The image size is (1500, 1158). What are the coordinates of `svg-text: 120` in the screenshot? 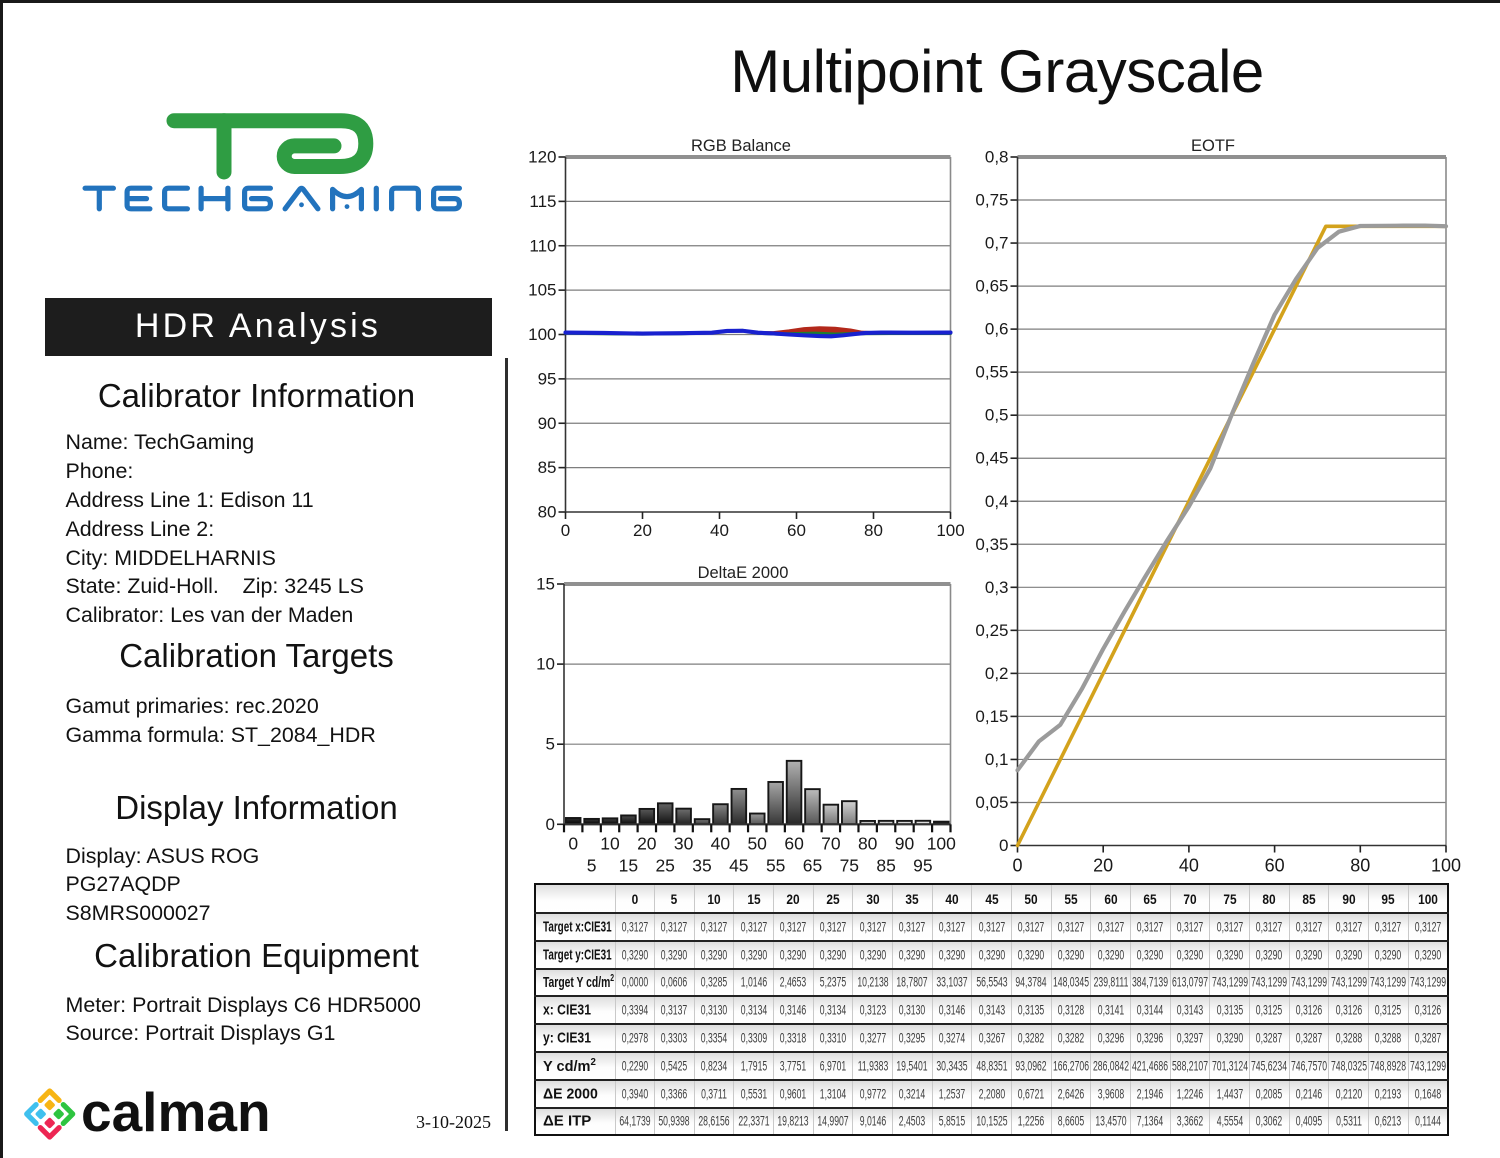 It's located at (542, 157).